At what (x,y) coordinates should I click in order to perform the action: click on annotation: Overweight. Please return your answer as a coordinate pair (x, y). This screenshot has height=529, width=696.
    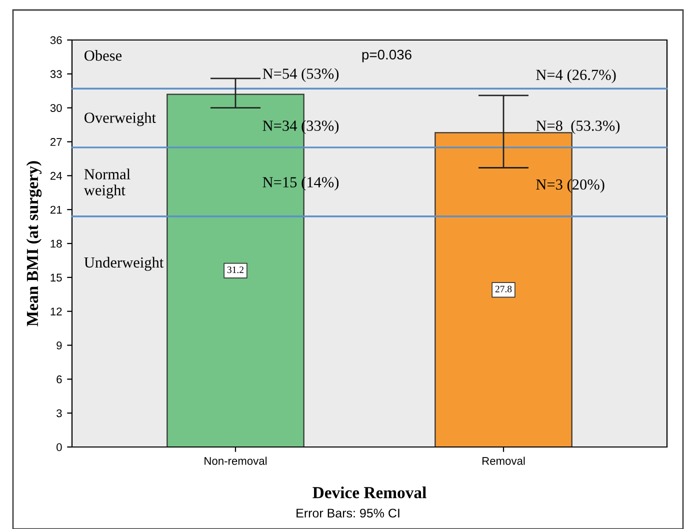
    Looking at the image, I should click on (120, 119).